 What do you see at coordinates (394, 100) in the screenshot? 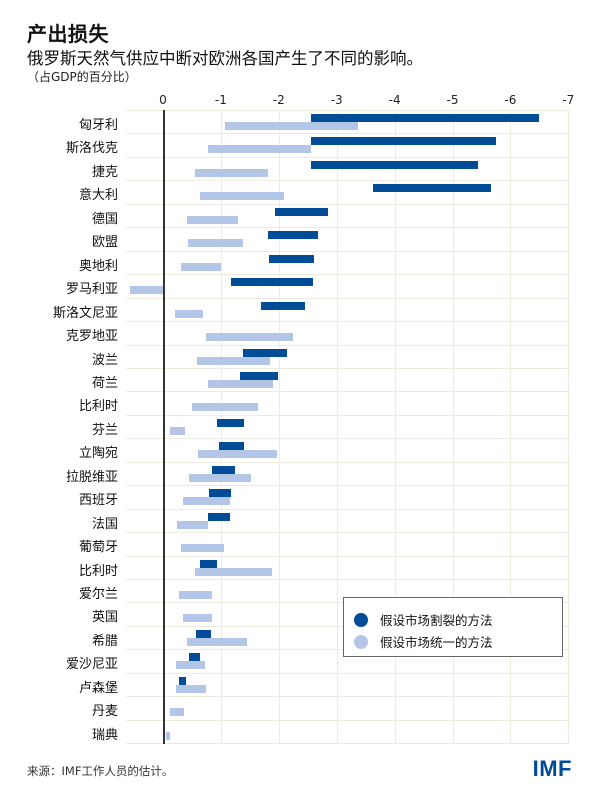
I see `x-tick-label: -4` at bounding box center [394, 100].